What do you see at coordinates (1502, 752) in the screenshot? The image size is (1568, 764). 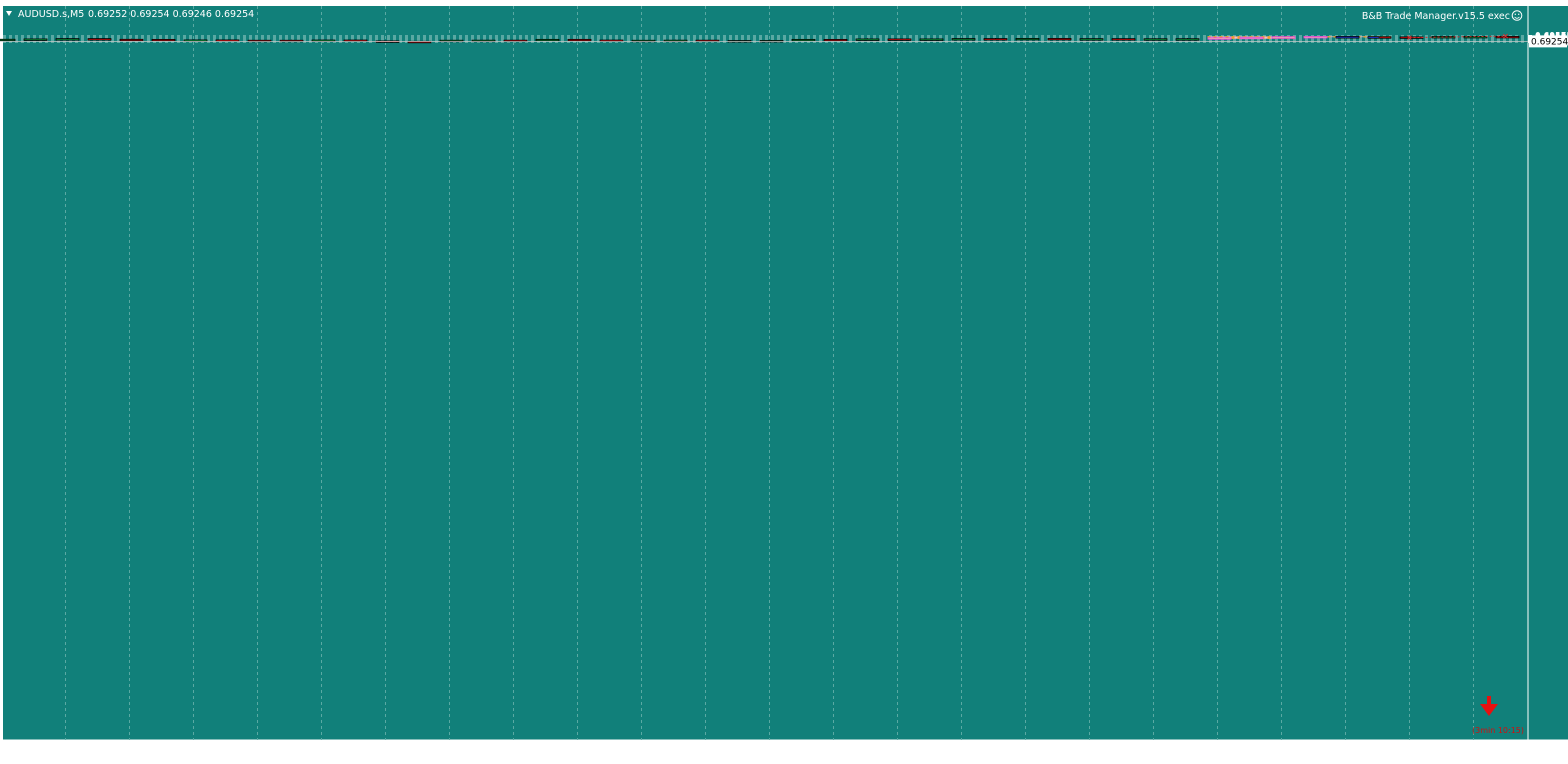 I see `time-tick-label: 27 Jul 10:40` at bounding box center [1502, 752].